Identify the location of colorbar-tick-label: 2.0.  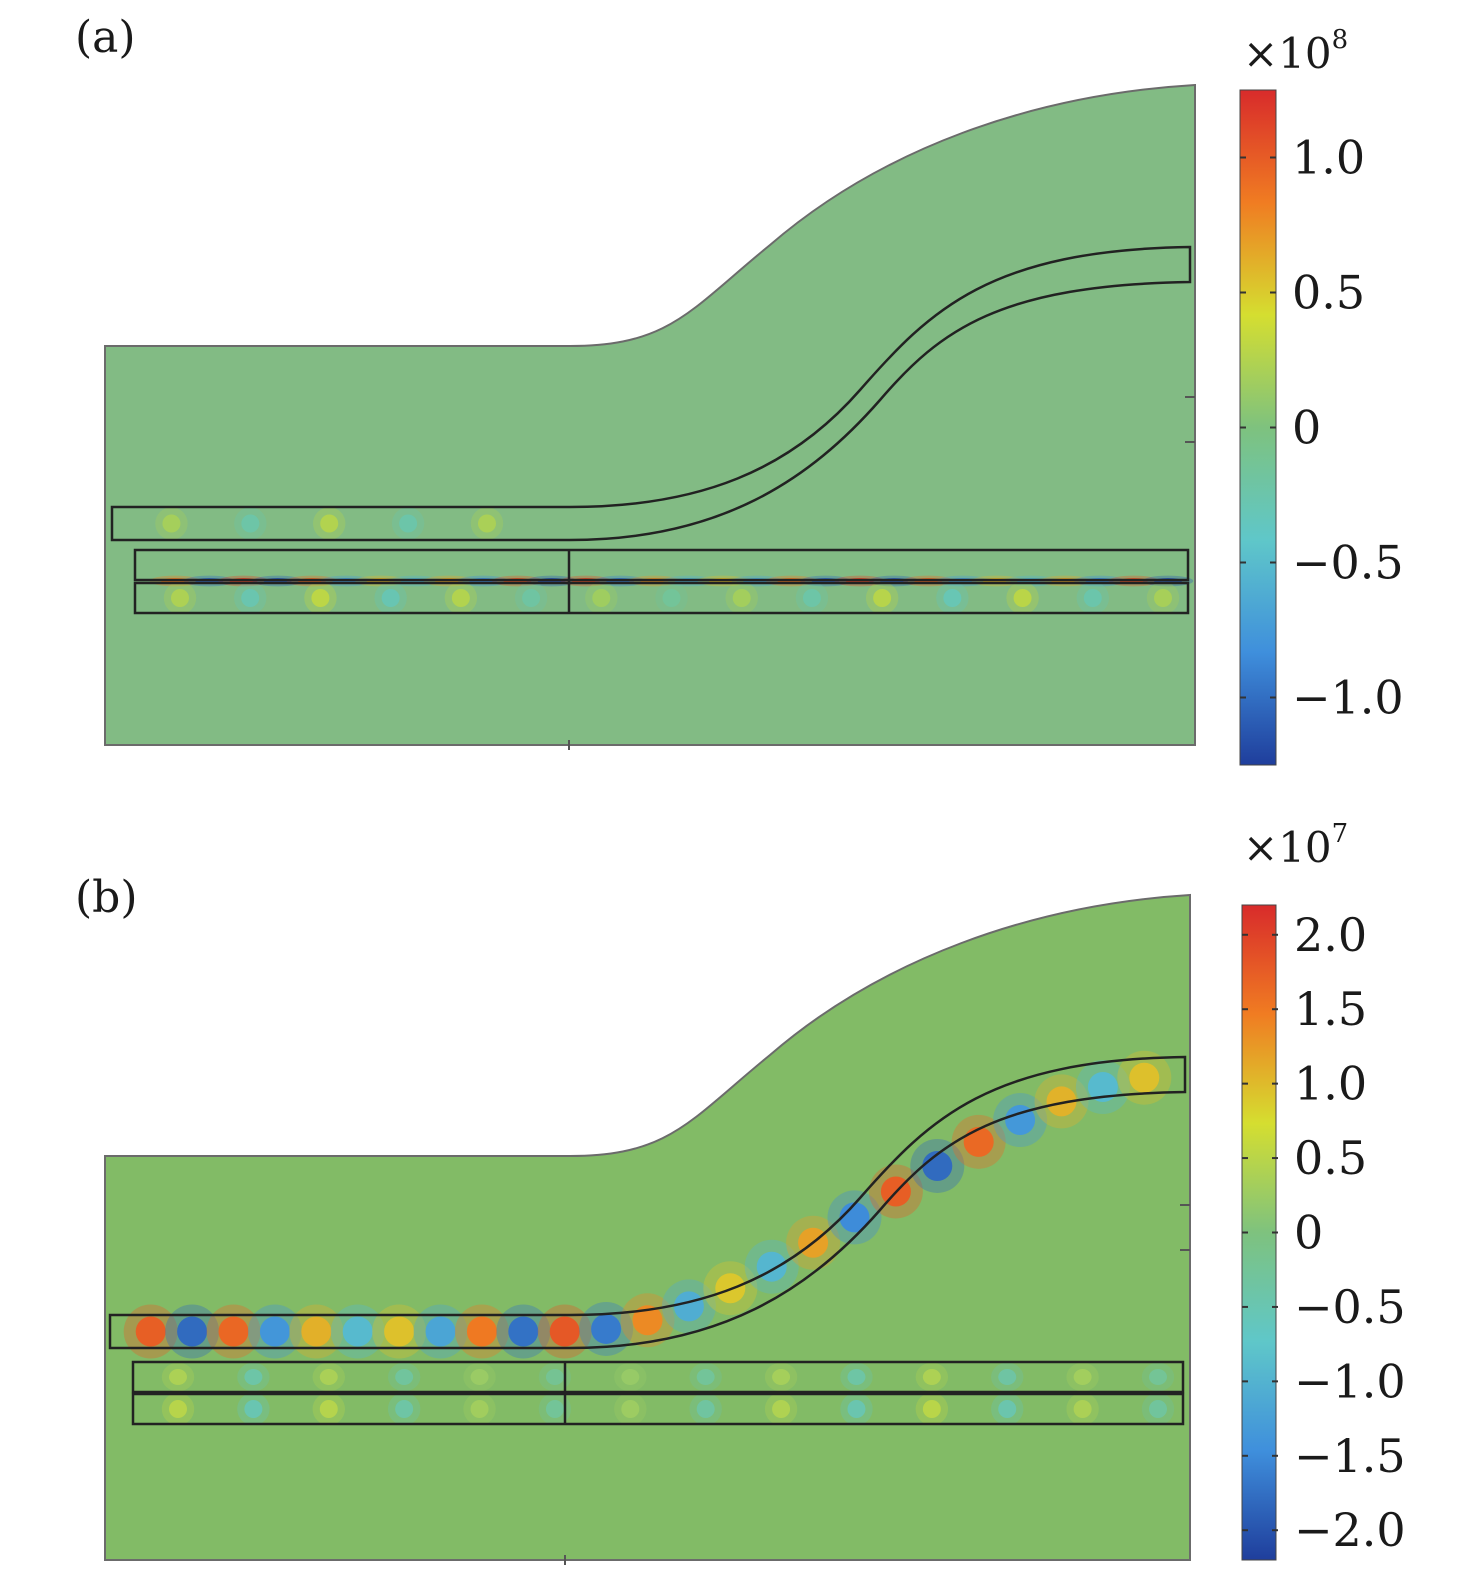
(1330, 935).